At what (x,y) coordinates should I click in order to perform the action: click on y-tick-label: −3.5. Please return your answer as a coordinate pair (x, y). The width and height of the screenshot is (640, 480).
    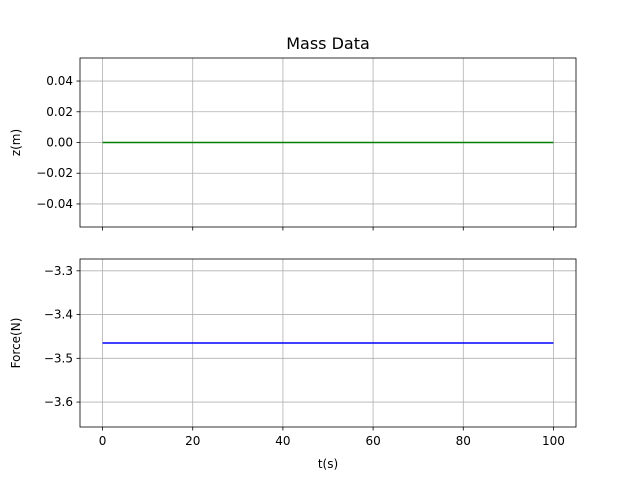
    Looking at the image, I should click on (58, 358).